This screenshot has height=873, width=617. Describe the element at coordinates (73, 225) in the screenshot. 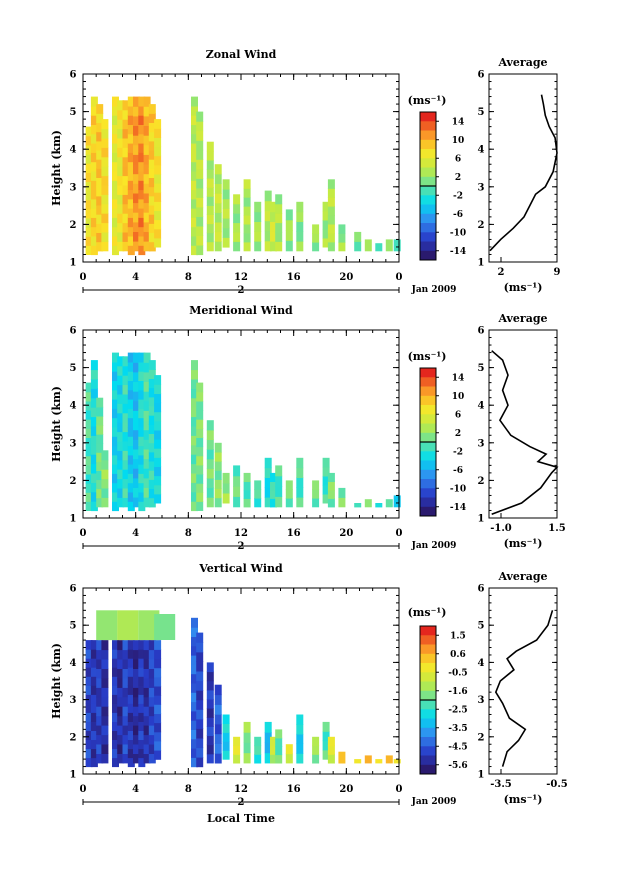

I see `y-tick-label: 2` at that location.